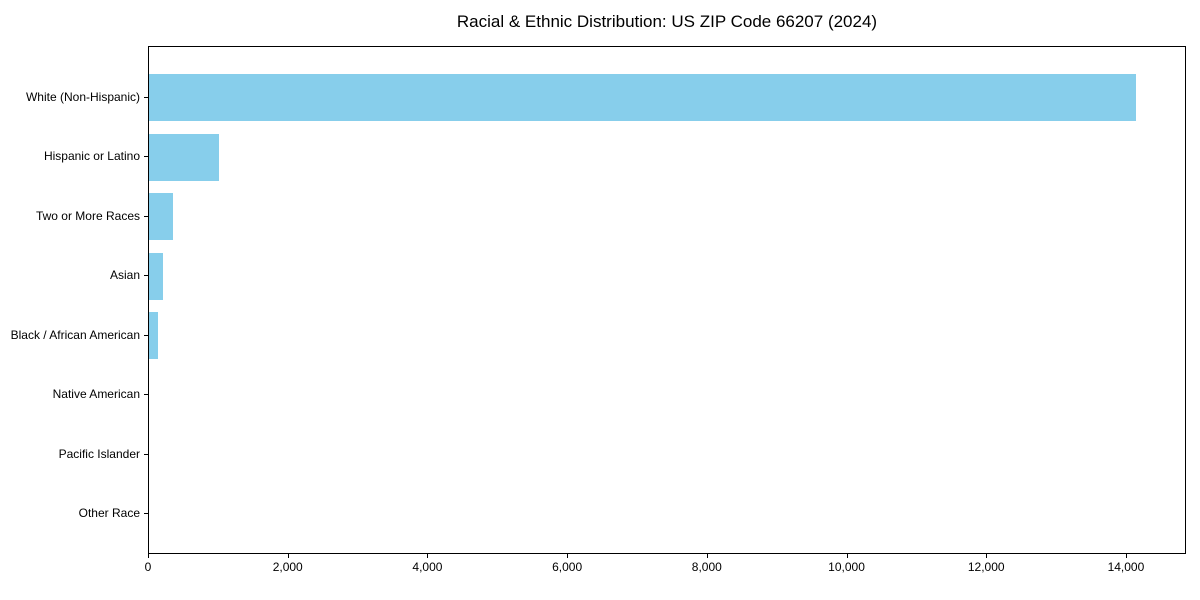 This screenshot has width=1200, height=600. What do you see at coordinates (109, 513) in the screenshot?
I see `y-axis-label: Other Race` at bounding box center [109, 513].